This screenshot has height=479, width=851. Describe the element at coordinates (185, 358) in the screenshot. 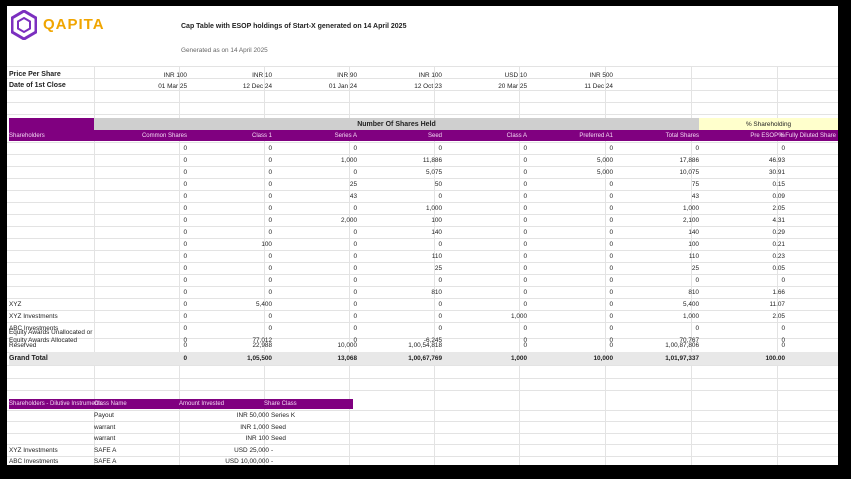

I see `grand-total-cell: 0` at that location.